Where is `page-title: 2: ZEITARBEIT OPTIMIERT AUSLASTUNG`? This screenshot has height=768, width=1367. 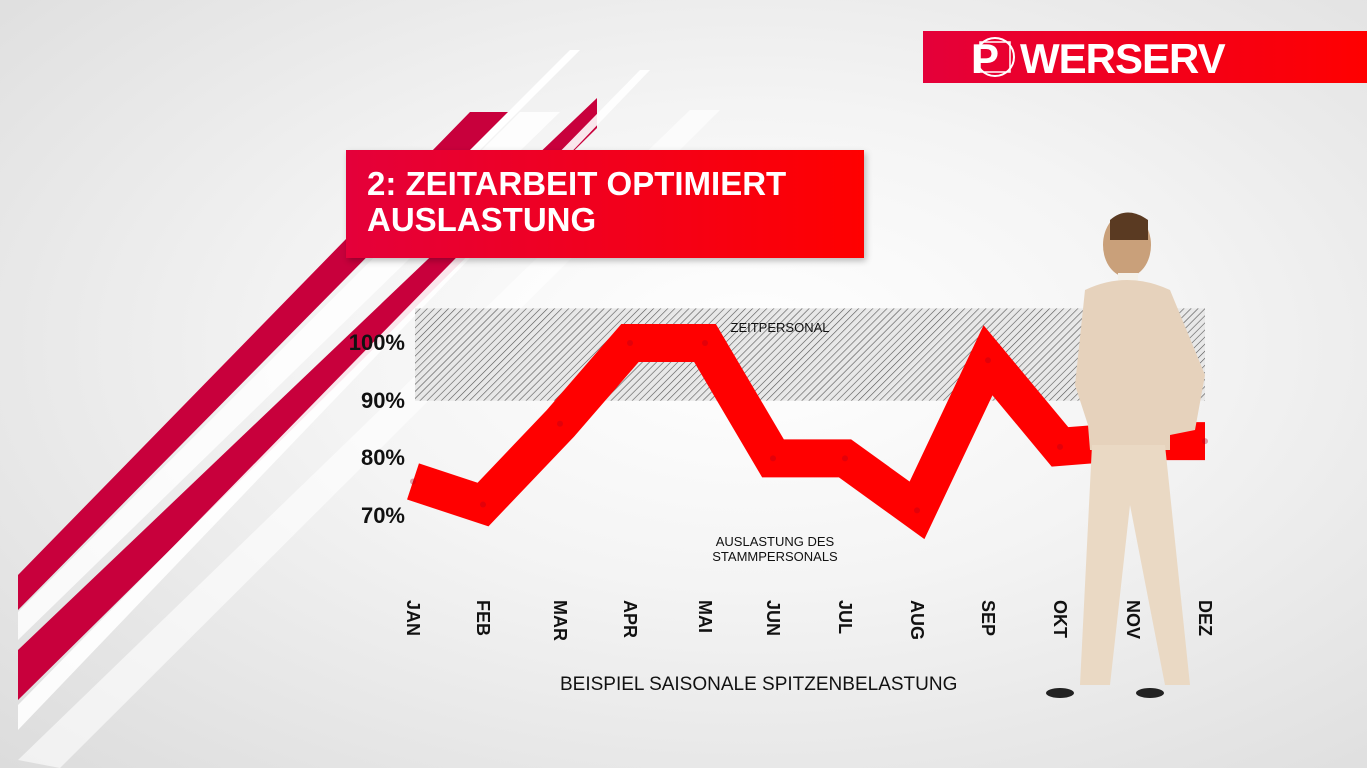
page-title: 2: ZEITARBEIT OPTIMIERT AUSLASTUNG is located at coordinates (576, 202).